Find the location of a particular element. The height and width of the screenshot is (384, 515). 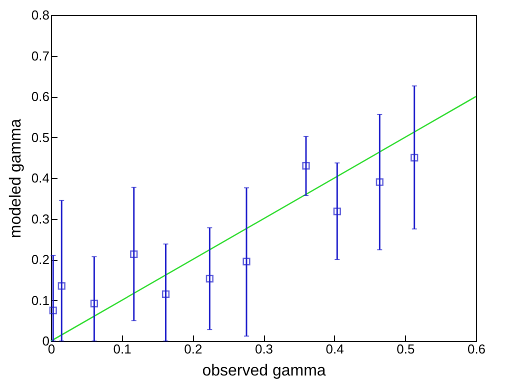

y-tick-label: 0.1 is located at coordinates (40, 300).